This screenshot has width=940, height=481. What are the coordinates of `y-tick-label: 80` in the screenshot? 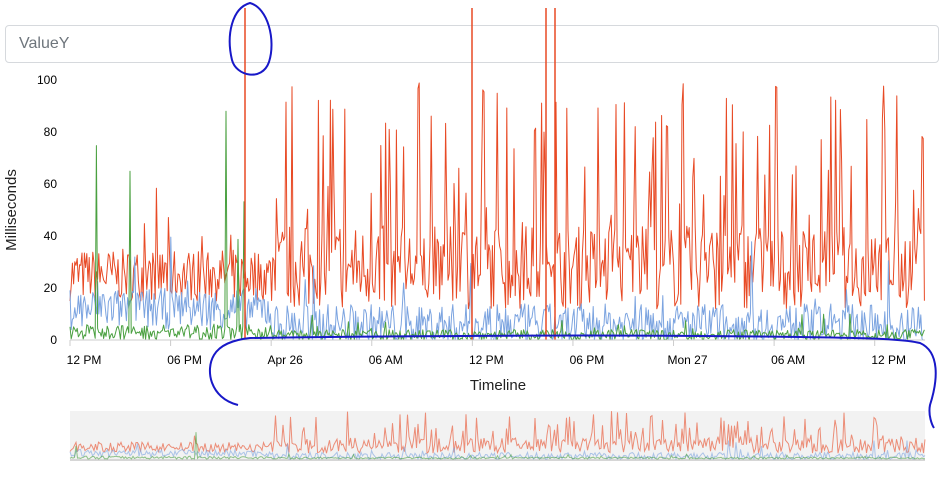 It's located at (51, 132).